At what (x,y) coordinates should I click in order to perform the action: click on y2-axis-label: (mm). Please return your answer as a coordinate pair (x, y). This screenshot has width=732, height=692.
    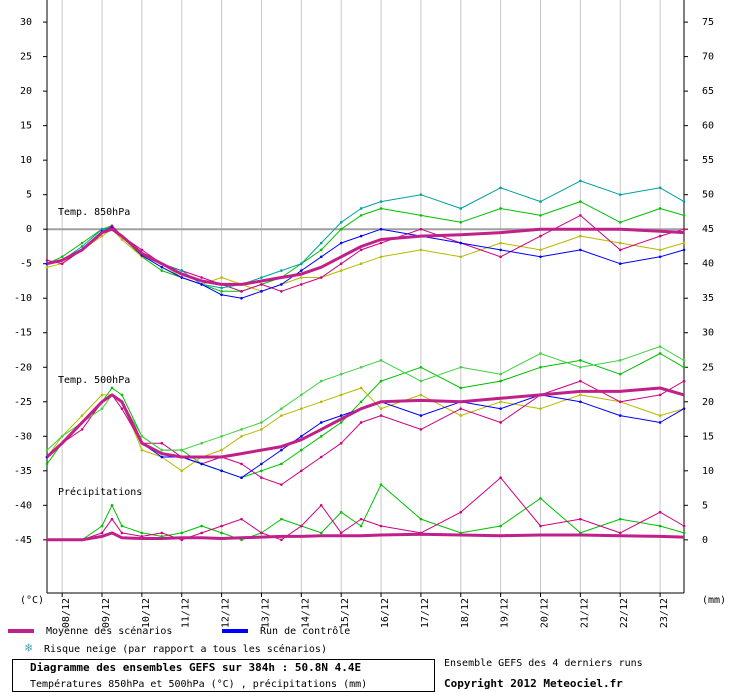
    Looking at the image, I should click on (714, 600).